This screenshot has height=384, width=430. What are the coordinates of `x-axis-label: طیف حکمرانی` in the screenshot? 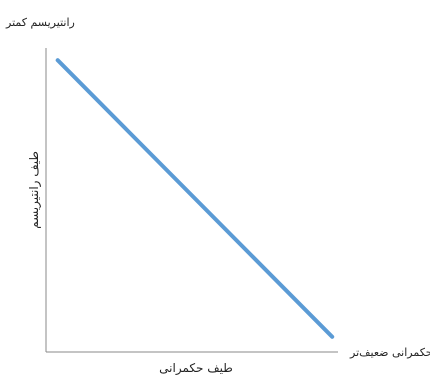 It's located at (196, 368).